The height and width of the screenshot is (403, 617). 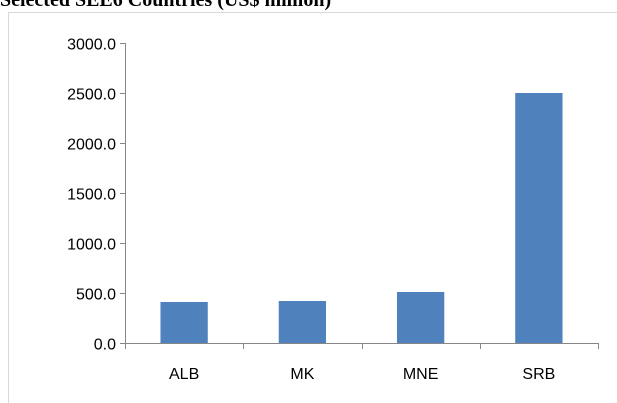 What do you see at coordinates (91, 245) in the screenshot?
I see `y-tick-label: 1000.0` at bounding box center [91, 245].